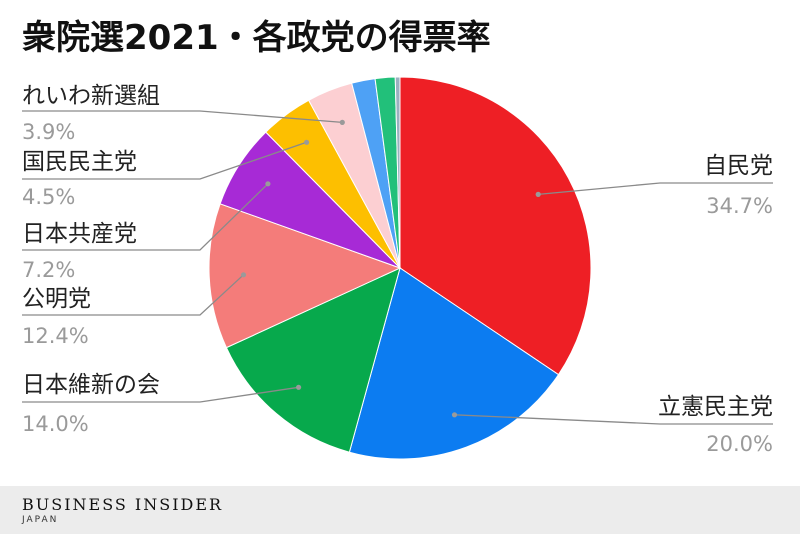 The width and height of the screenshot is (800, 534). What do you see at coordinates (400, 510) in the screenshot?
I see `footer: BUSINESS INSIDER JAPAN` at bounding box center [400, 510].